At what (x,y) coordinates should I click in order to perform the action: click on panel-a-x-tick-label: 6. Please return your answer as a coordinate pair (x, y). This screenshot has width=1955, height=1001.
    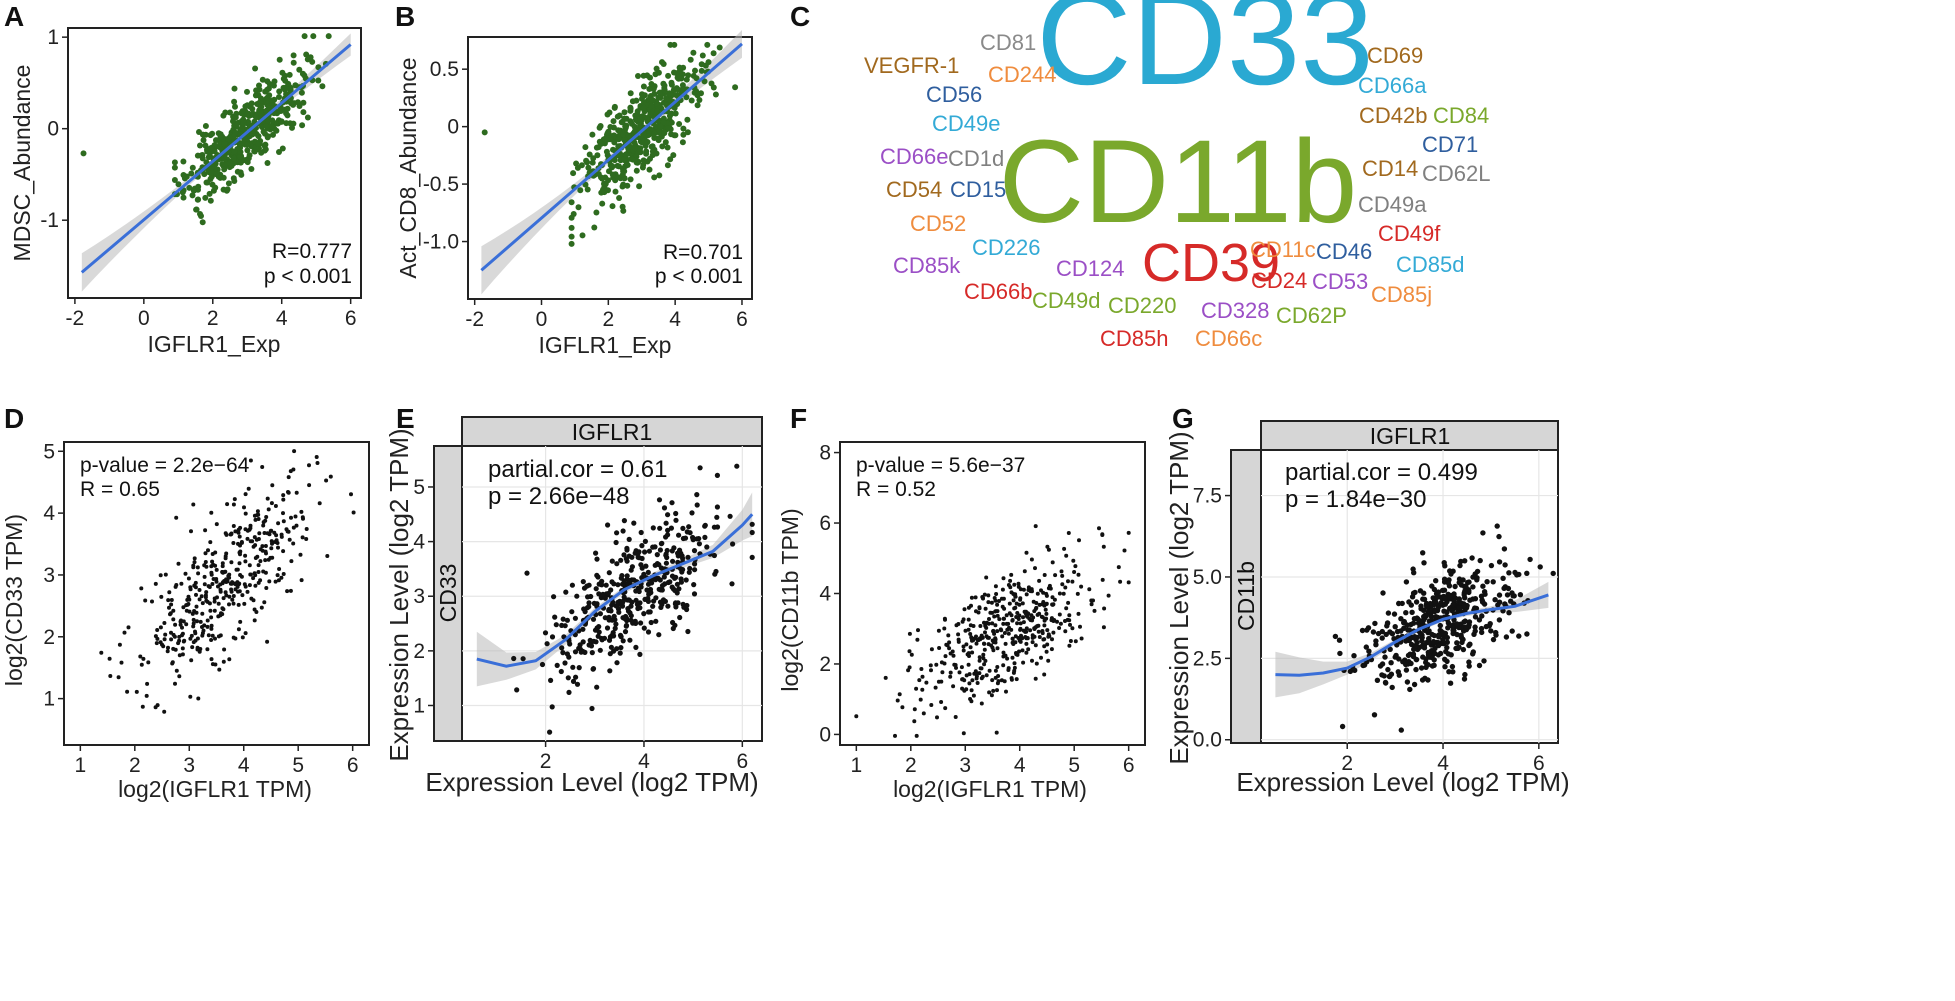
    Looking at the image, I should click on (351, 318).